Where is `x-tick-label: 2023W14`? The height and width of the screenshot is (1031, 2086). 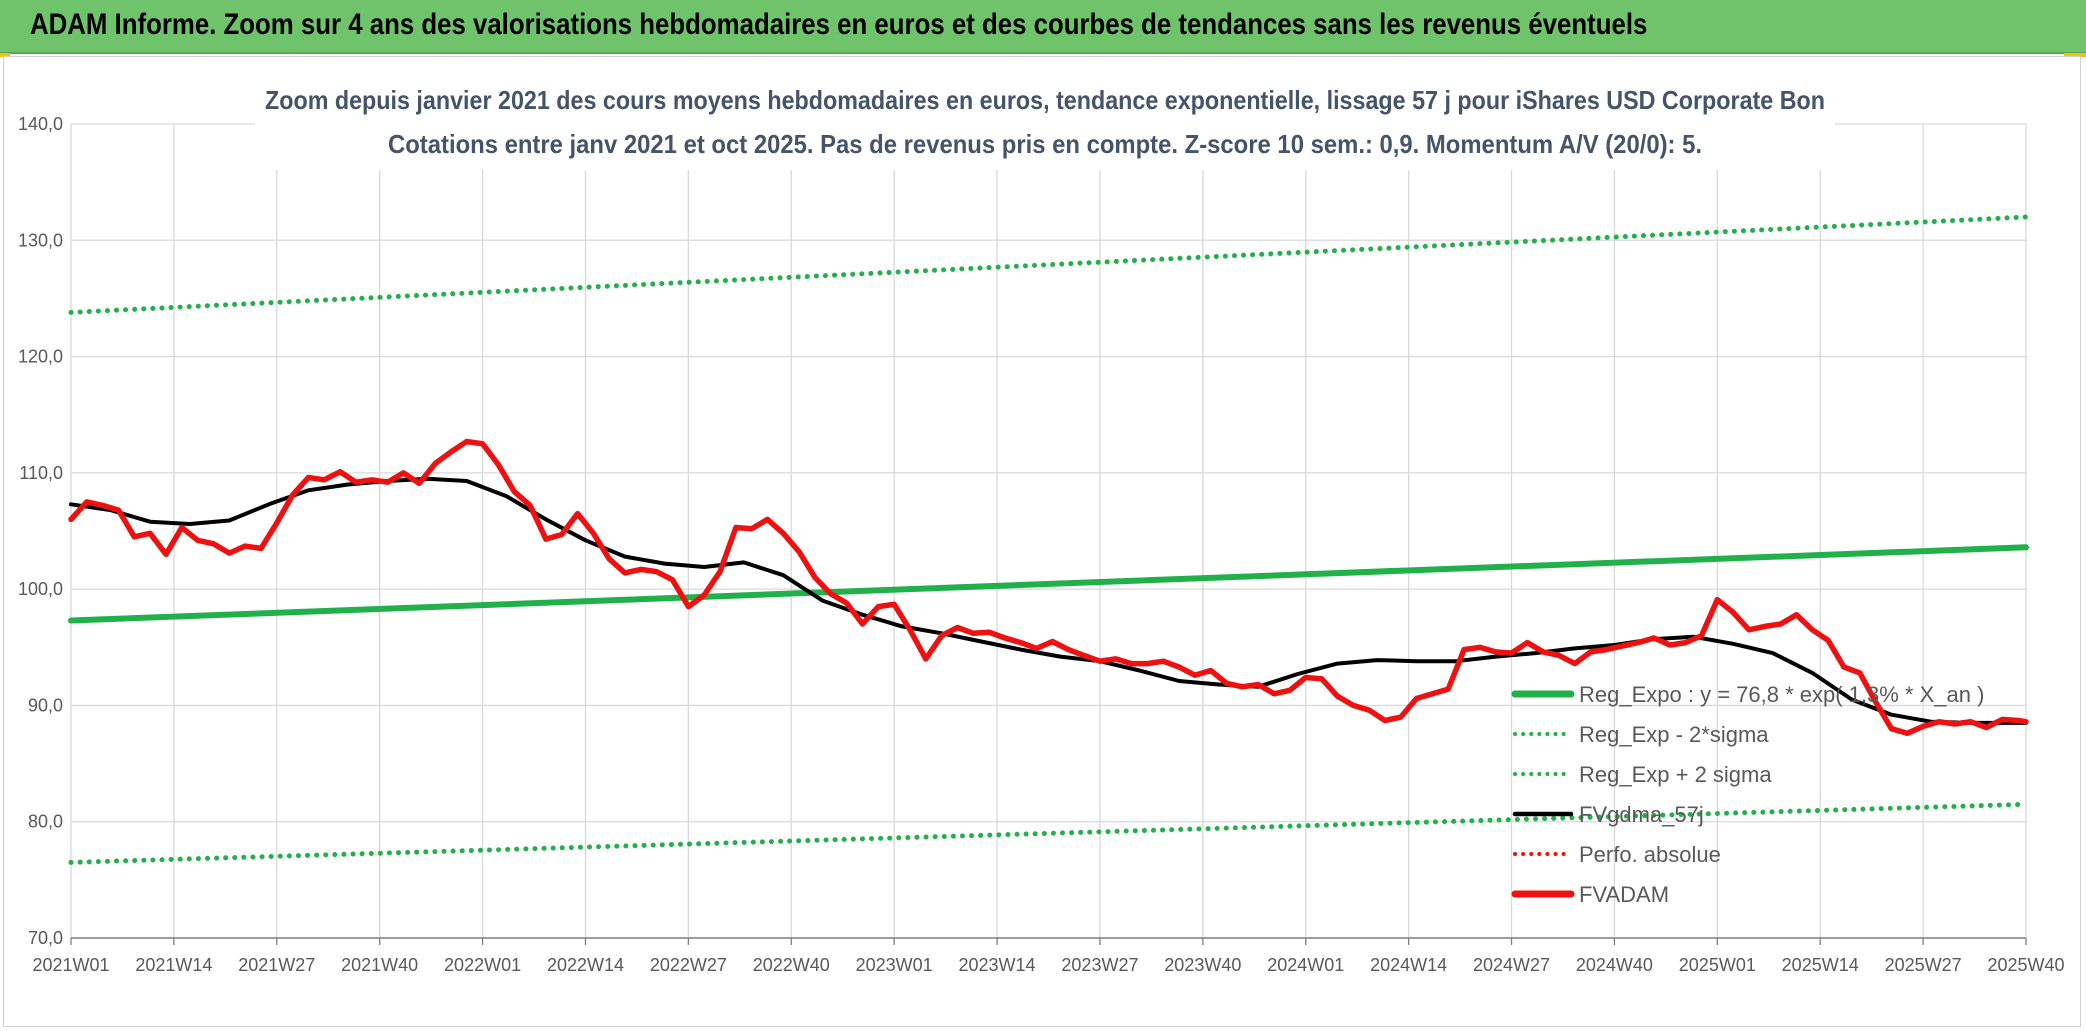 x-tick-label: 2023W14 is located at coordinates (997, 965).